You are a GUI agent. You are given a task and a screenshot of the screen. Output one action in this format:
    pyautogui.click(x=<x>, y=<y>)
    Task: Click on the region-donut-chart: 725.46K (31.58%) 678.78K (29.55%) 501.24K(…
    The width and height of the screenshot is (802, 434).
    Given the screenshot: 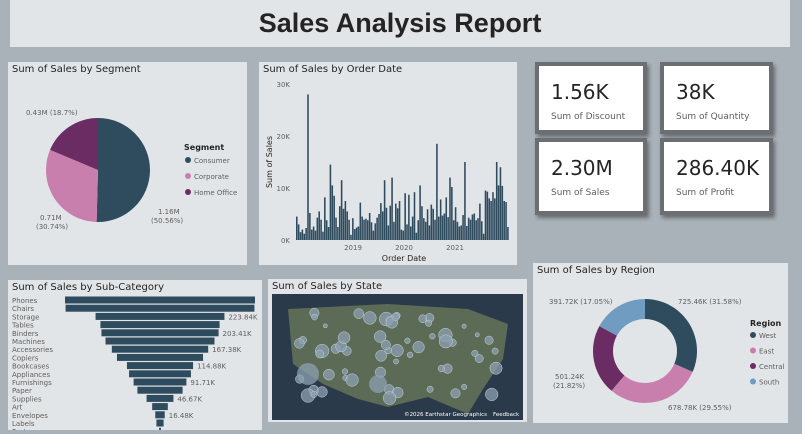 What is the action you would take?
    pyautogui.click(x=660, y=343)
    